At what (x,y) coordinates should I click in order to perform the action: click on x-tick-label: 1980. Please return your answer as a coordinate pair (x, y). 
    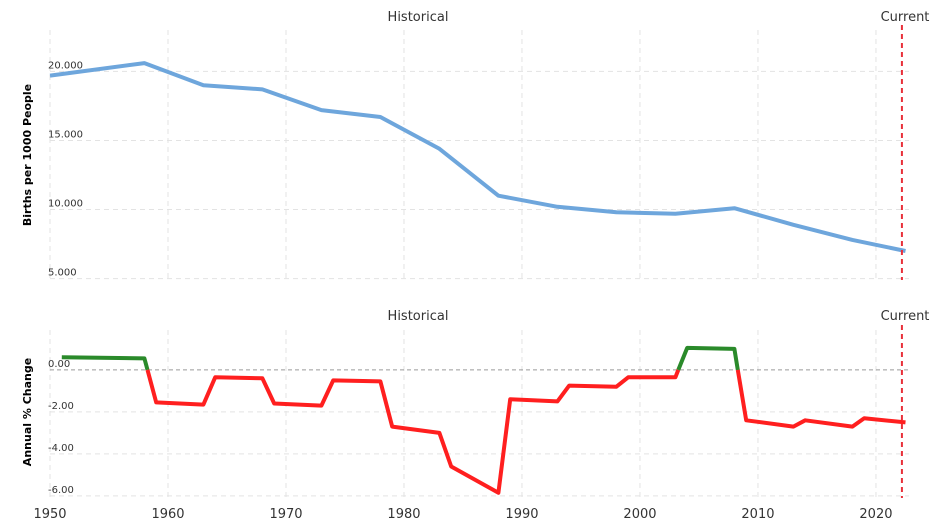
    Looking at the image, I should click on (403, 514).